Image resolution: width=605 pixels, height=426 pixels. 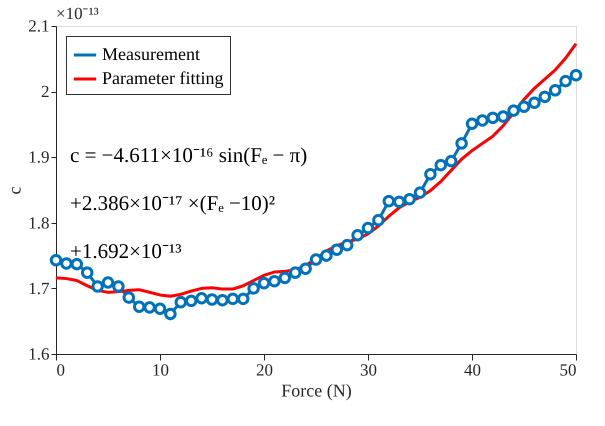 I want to click on legend-label: Parameter fitting, so click(x=163, y=78).